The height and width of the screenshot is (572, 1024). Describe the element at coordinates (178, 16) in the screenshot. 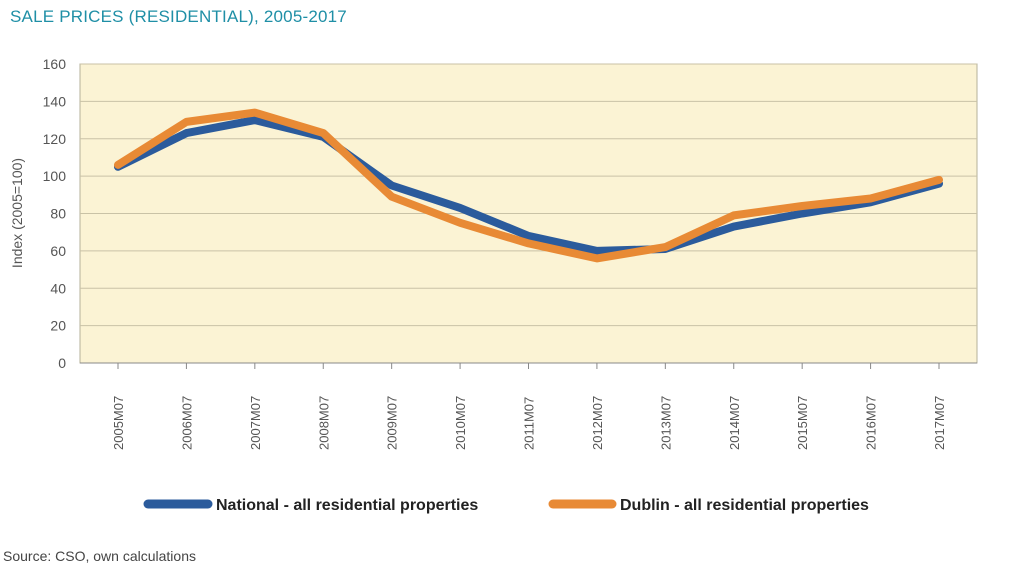

I see `chart-title: SALE PRICES (RESIDENTIAL), 2005-2017` at that location.